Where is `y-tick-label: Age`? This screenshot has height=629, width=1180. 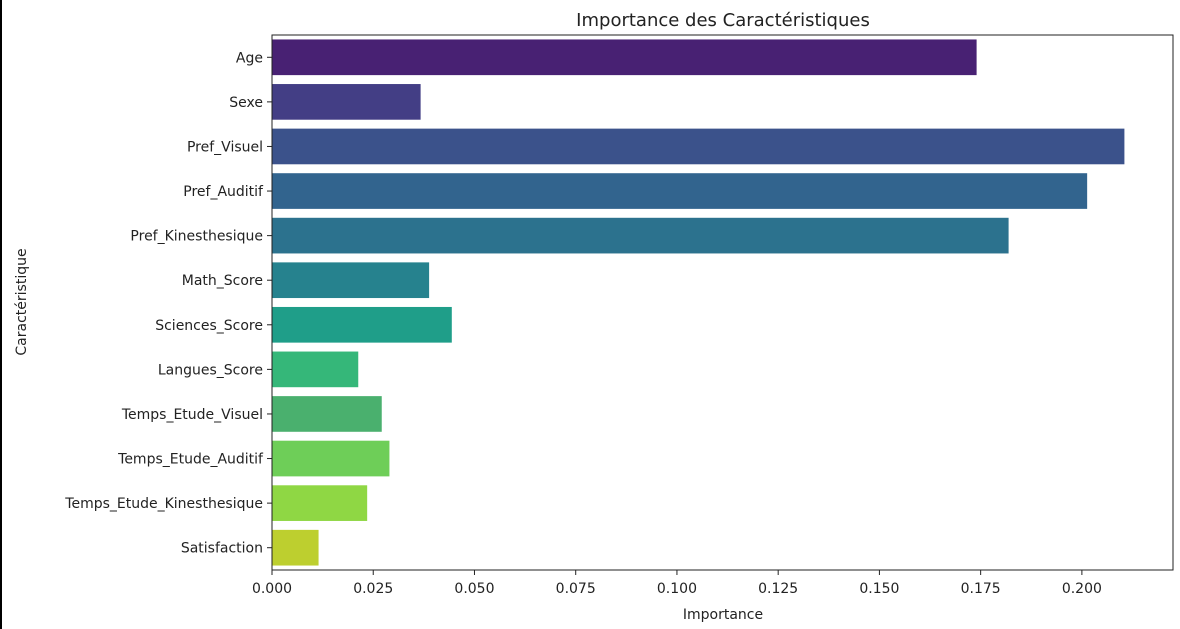
y-tick-label: Age is located at coordinates (249, 58).